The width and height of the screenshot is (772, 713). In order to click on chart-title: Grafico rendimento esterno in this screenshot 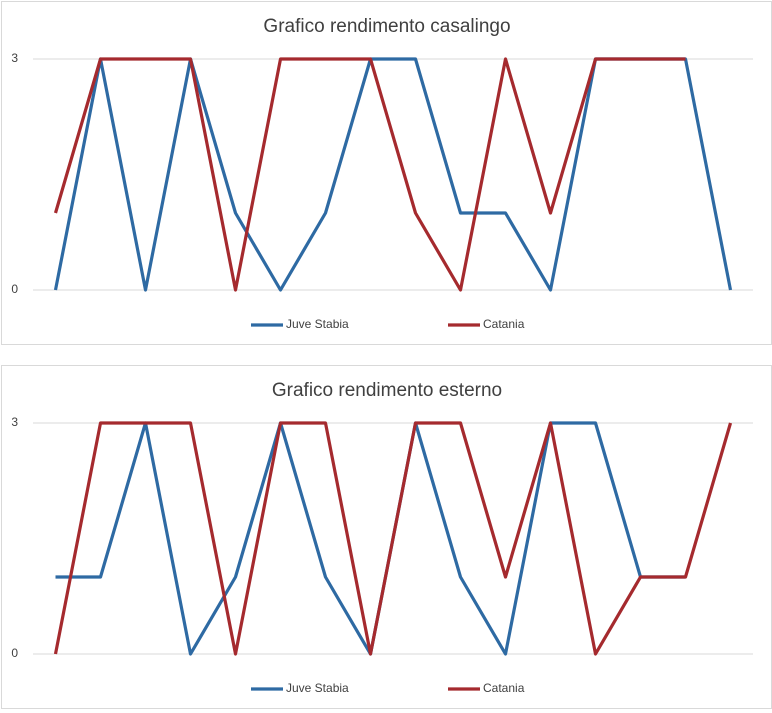, I will do `click(387, 390)`.